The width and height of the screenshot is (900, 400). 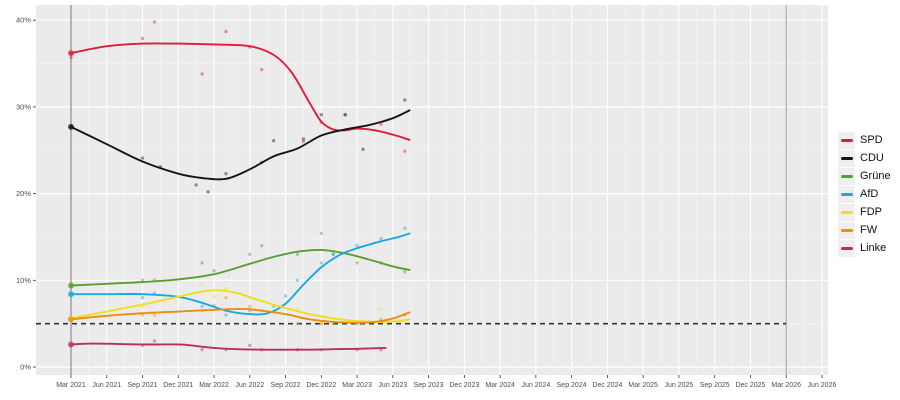 I want to click on legend-item-linke: Linke, so click(x=864, y=248).